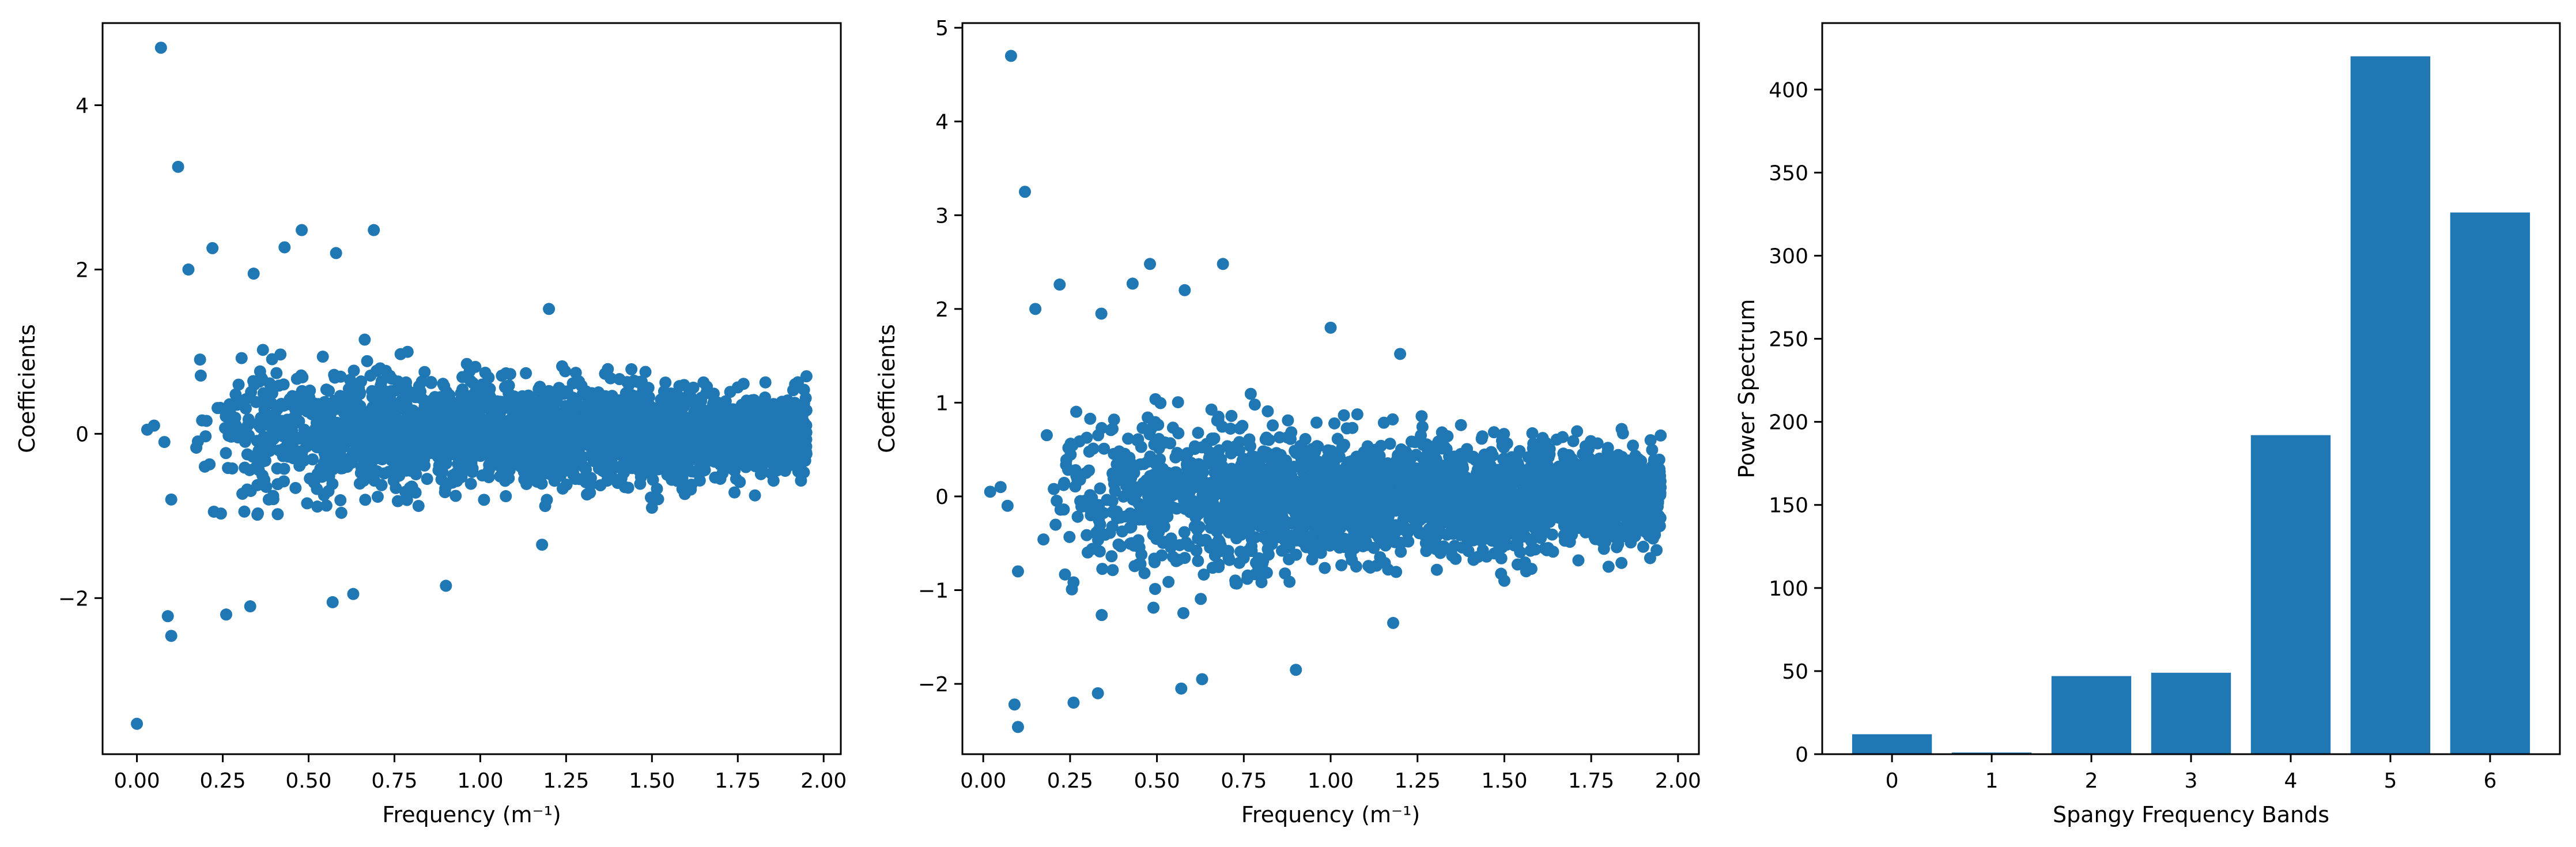 The height and width of the screenshot is (847, 2576). I want to click on x-axis-label: Frequency (m⁻¹), so click(471, 814).